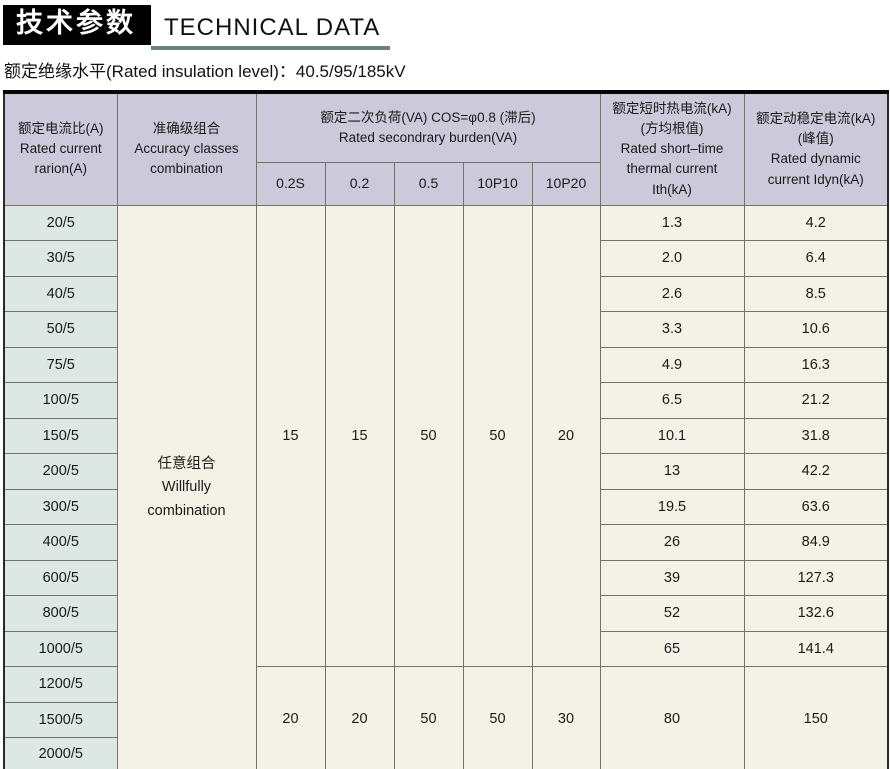 Image resolution: width=890 pixels, height=769 pixels. Describe the element at coordinates (60, 293) in the screenshot. I see `ratio-cell: 40/5` at that location.